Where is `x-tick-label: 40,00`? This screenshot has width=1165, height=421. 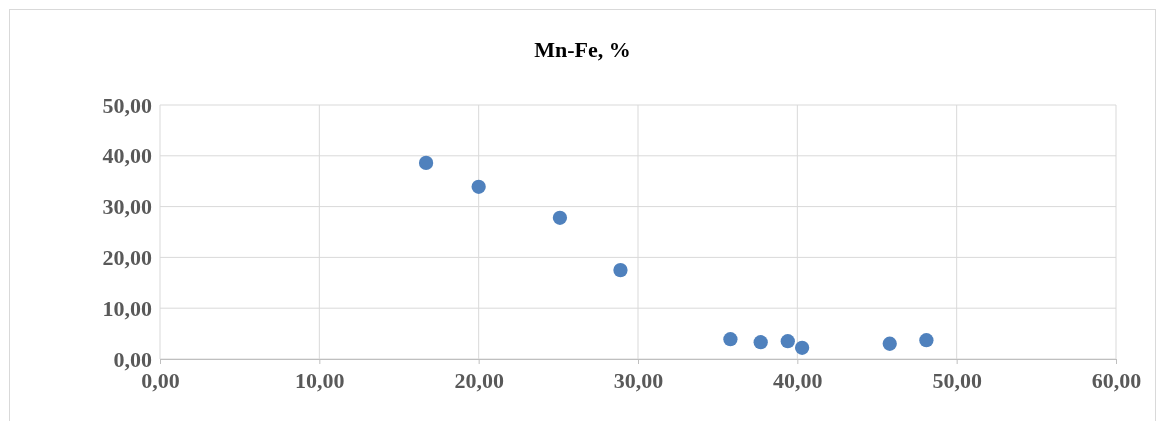
x-tick-label: 40,00 is located at coordinates (798, 380).